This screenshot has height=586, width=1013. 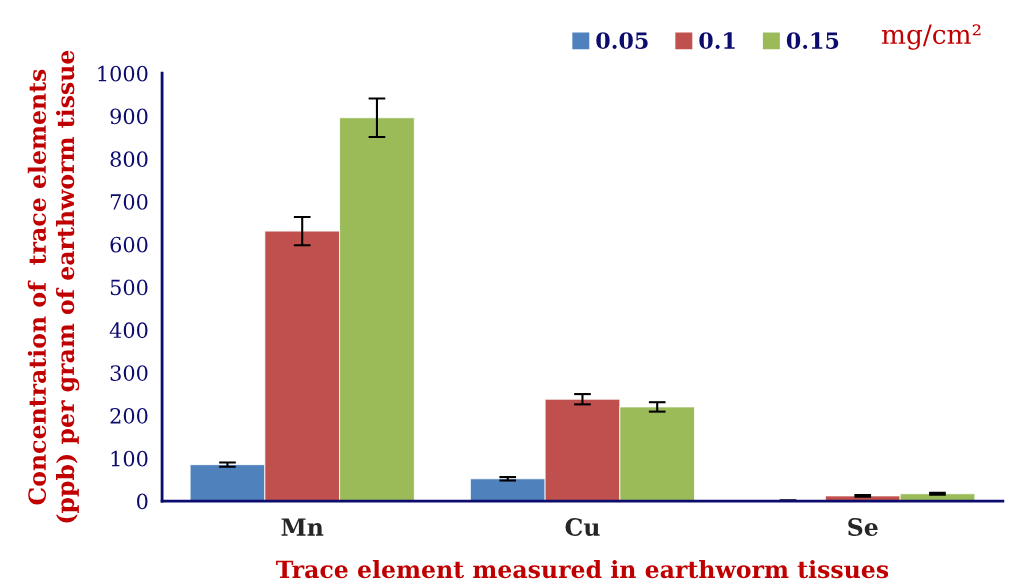 What do you see at coordinates (129, 373) in the screenshot?
I see `y-tick-label: 300` at bounding box center [129, 373].